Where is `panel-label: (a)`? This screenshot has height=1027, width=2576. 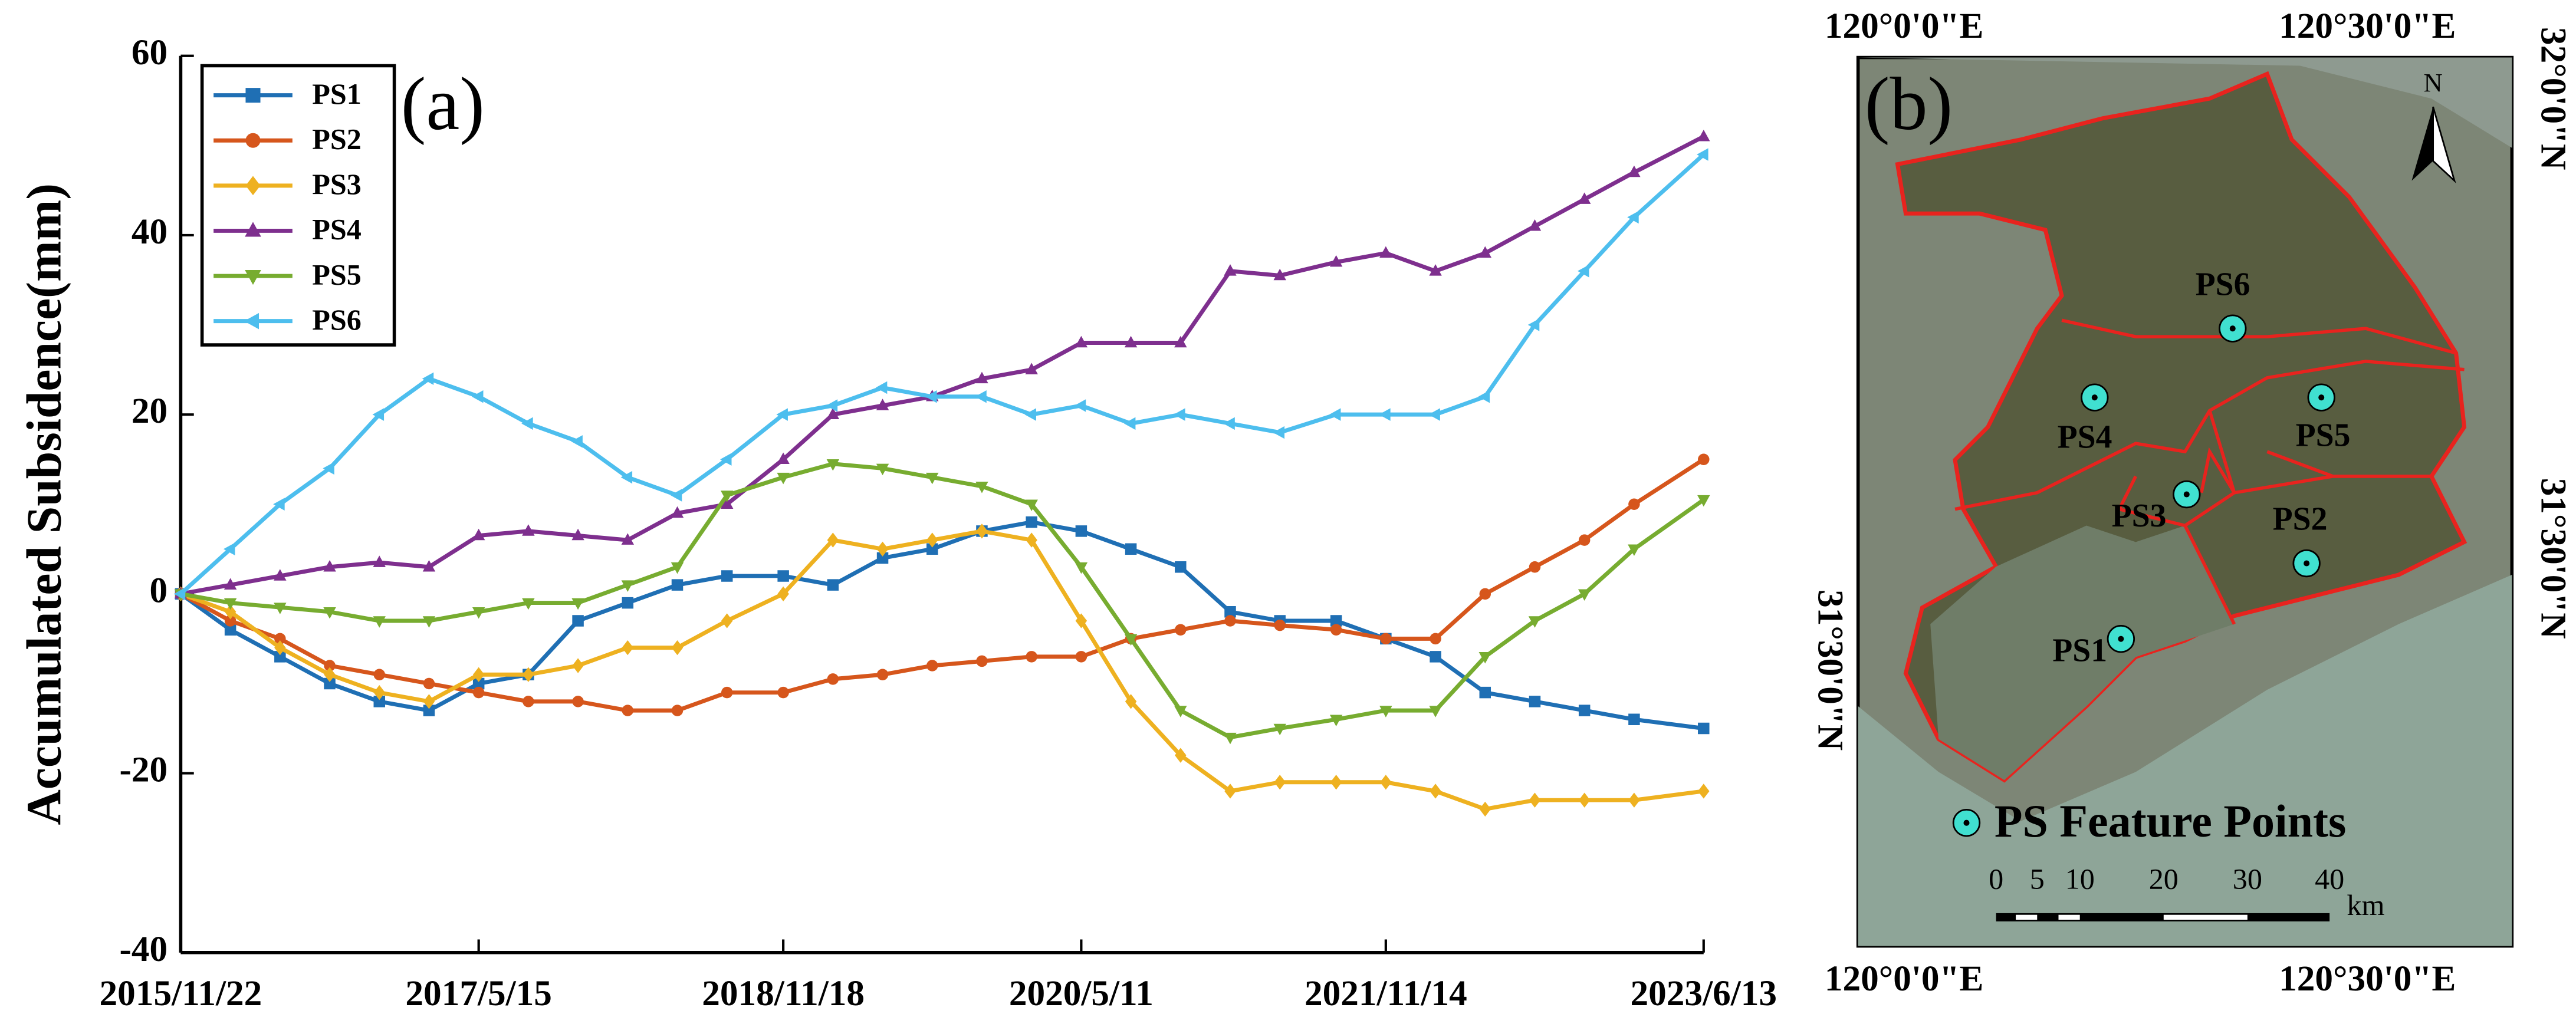
panel-label: (a) is located at coordinates (443, 104).